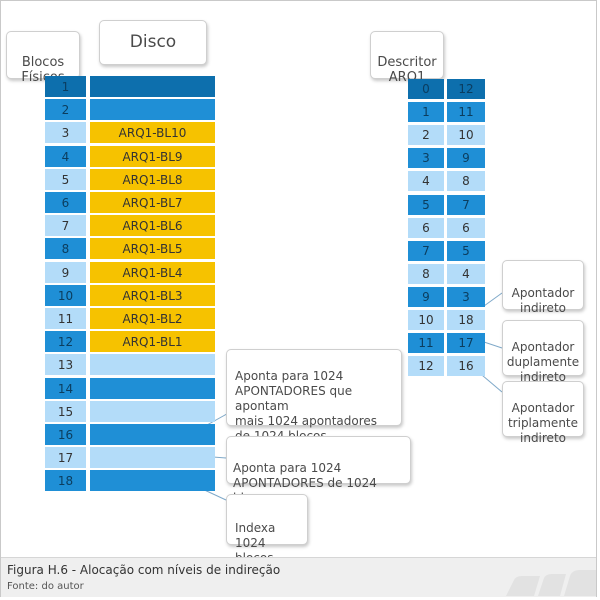  What do you see at coordinates (493, 345) in the screenshot?
I see `connector-double-indirect` at bounding box center [493, 345].